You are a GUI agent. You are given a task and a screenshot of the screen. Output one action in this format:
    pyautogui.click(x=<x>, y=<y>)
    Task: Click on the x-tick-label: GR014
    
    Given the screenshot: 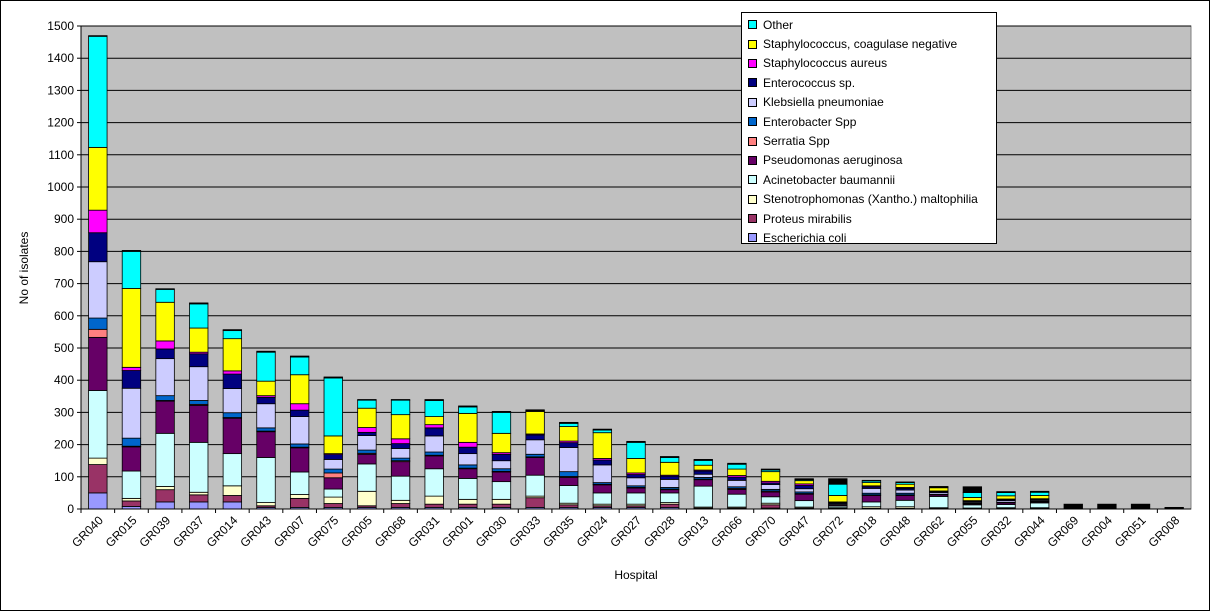 What is the action you would take?
    pyautogui.click(x=222, y=531)
    